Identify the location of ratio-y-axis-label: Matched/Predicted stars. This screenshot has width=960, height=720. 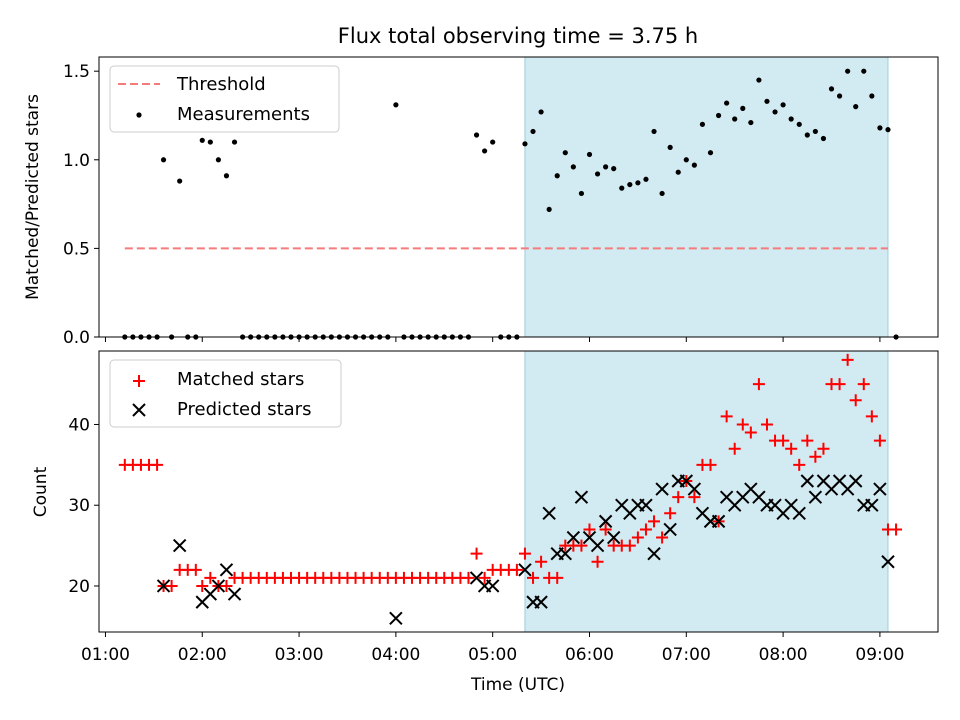
(33, 197).